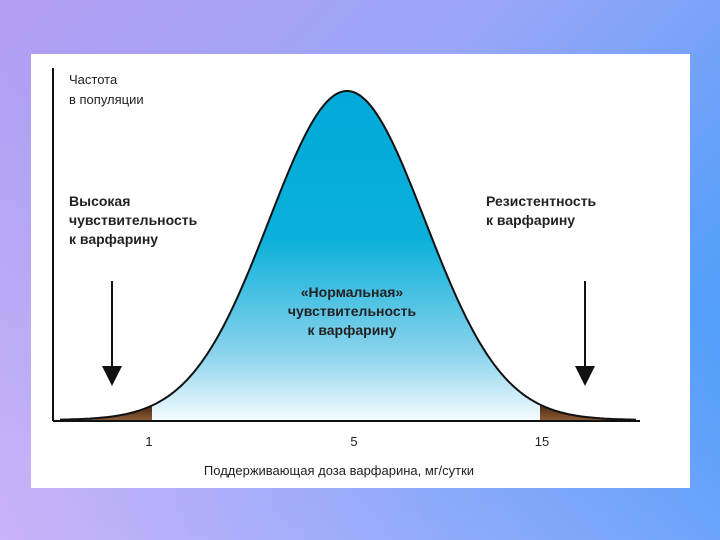 The width and height of the screenshot is (720, 540). Describe the element at coordinates (352, 311) in the screenshot. I see `normal-label-line-2: чувствительность` at that location.